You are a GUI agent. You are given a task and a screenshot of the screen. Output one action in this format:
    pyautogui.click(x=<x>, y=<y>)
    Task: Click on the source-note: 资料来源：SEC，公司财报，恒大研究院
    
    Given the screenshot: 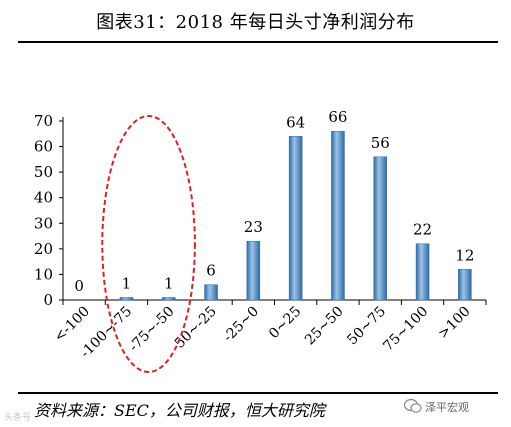 What is the action you would take?
    pyautogui.click(x=179, y=410)
    